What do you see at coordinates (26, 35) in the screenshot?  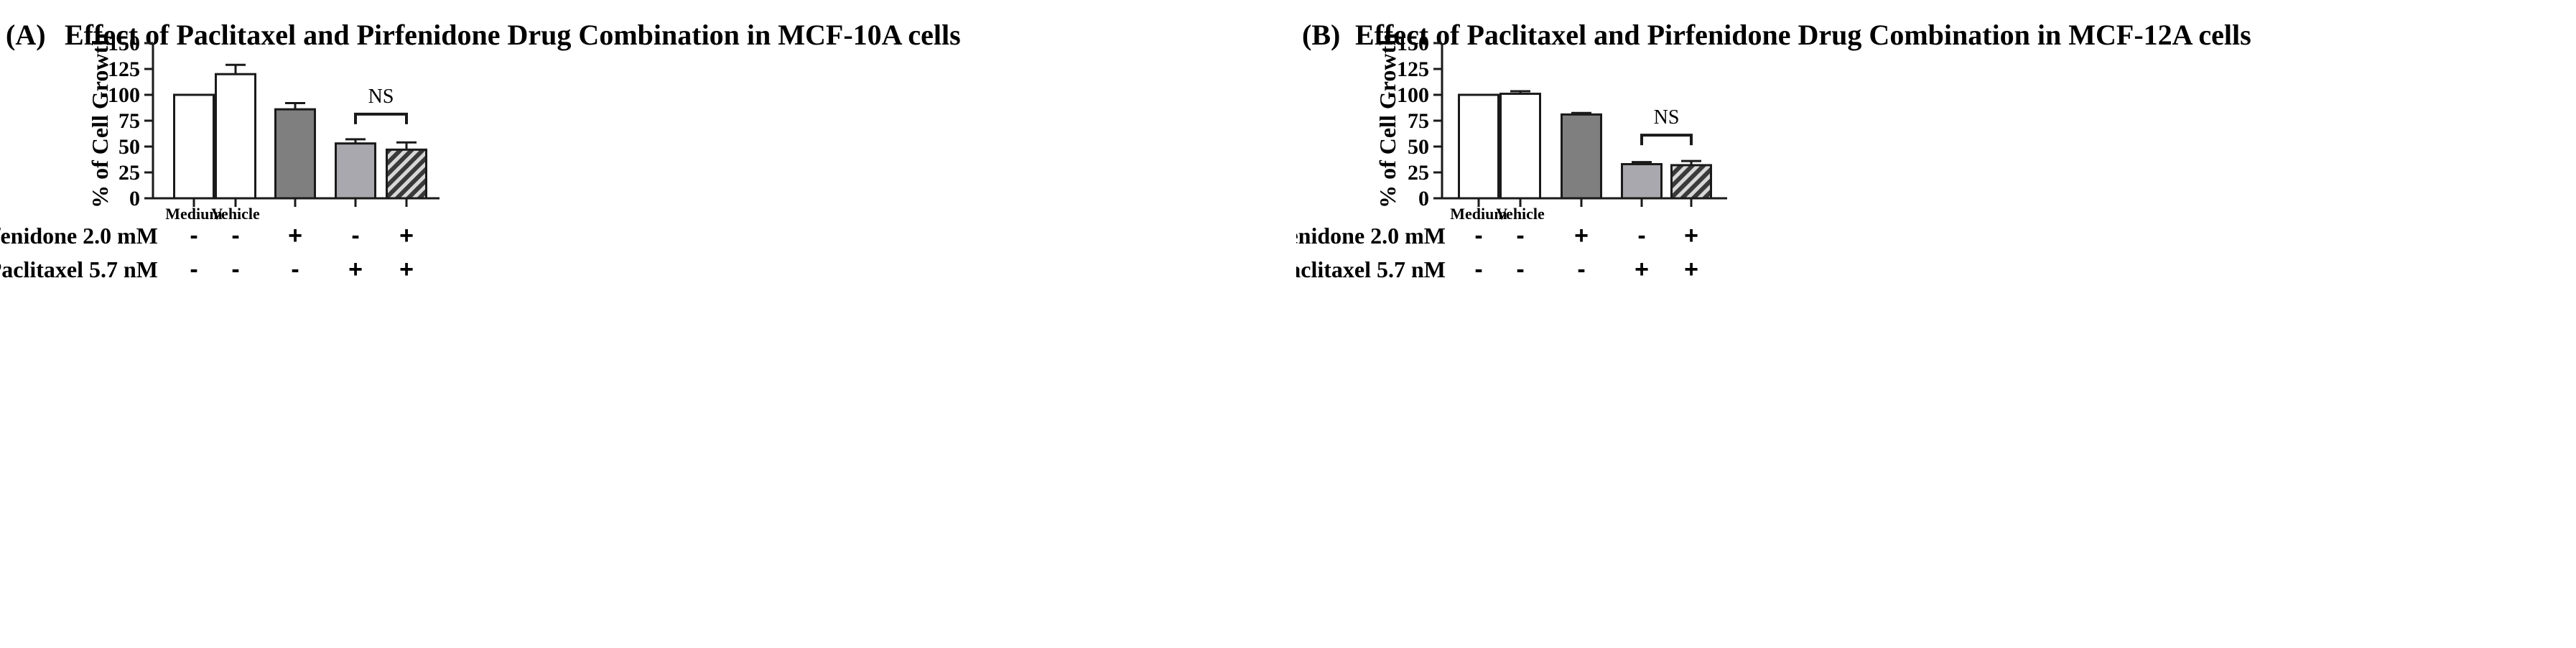 I see `panel-letter: (A)` at bounding box center [26, 35].